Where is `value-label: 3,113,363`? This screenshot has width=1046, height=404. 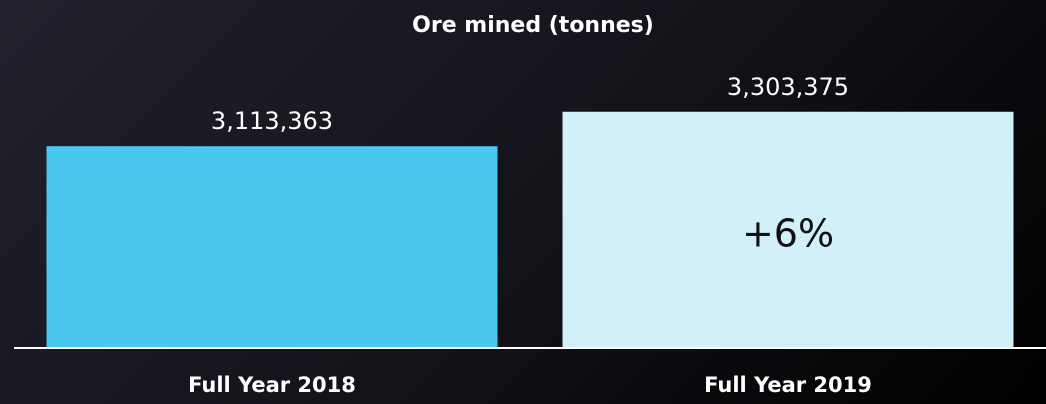 value-label: 3,113,363 is located at coordinates (272, 121).